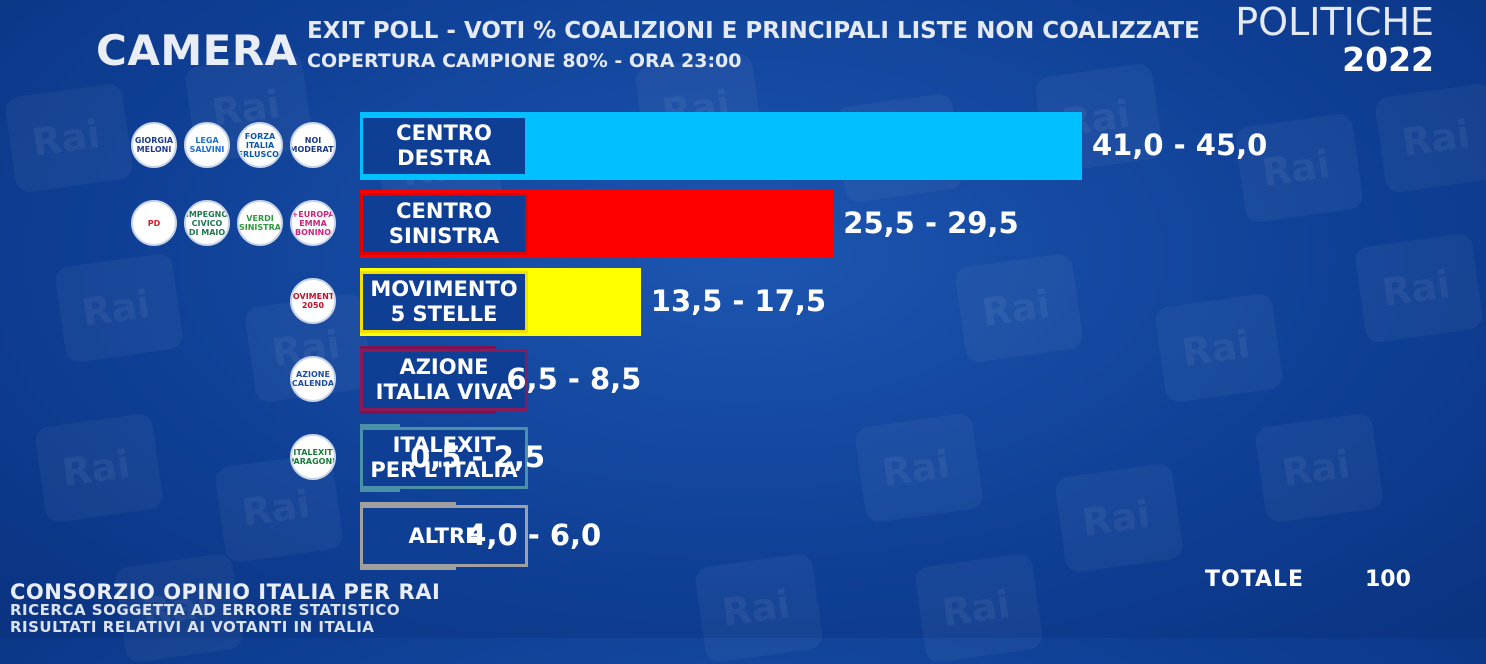 This screenshot has width=1486, height=664. I want to click on bar-label-text: CENTRO DESTRA, so click(444, 146).